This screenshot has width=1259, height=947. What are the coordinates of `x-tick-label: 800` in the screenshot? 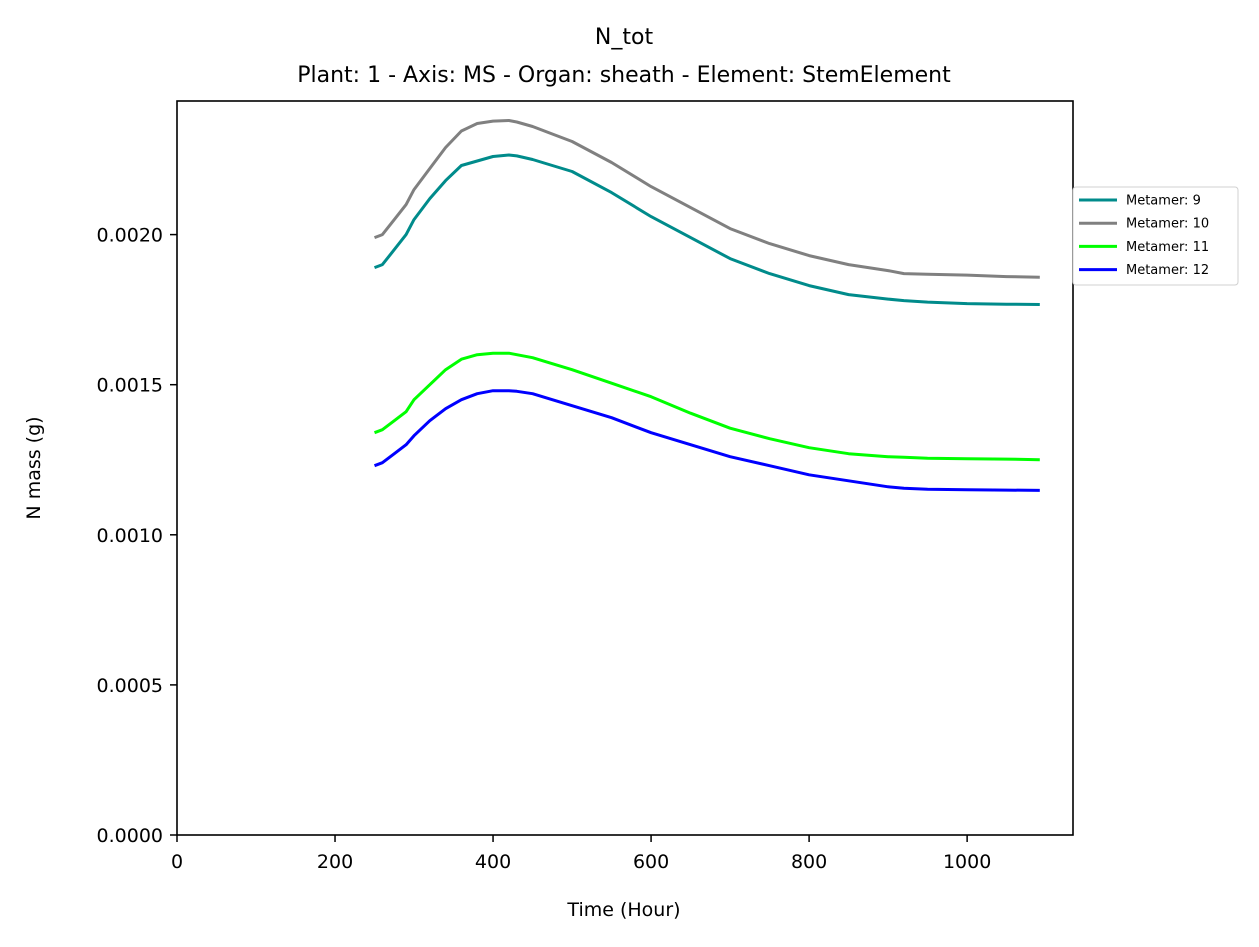 It's located at (809, 862).